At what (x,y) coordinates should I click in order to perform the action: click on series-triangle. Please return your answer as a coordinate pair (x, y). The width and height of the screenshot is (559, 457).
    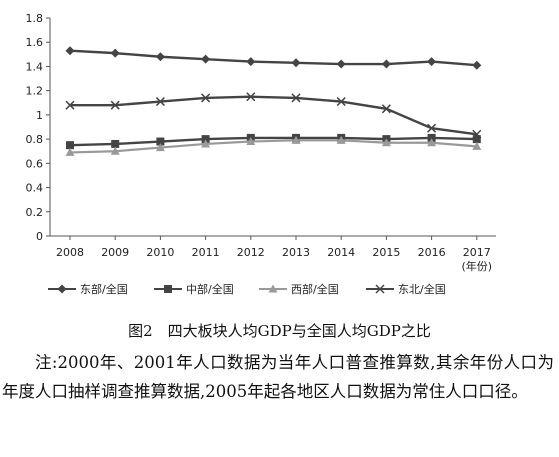
    Looking at the image, I should click on (273, 145).